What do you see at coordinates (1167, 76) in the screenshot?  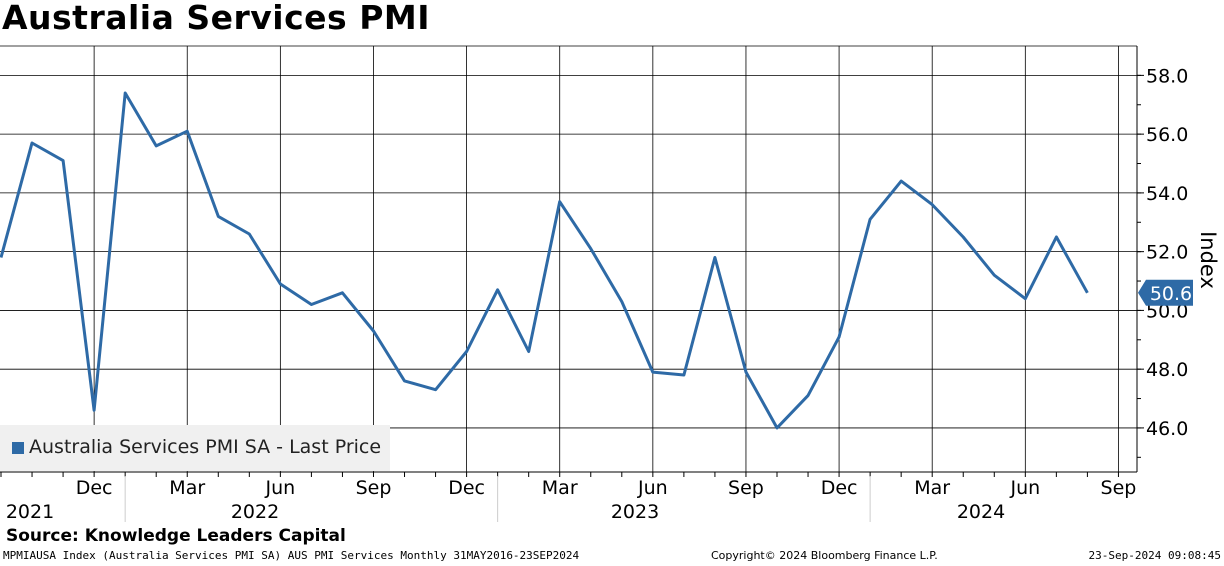 I see `y-tick-label: 58.0` at bounding box center [1167, 76].